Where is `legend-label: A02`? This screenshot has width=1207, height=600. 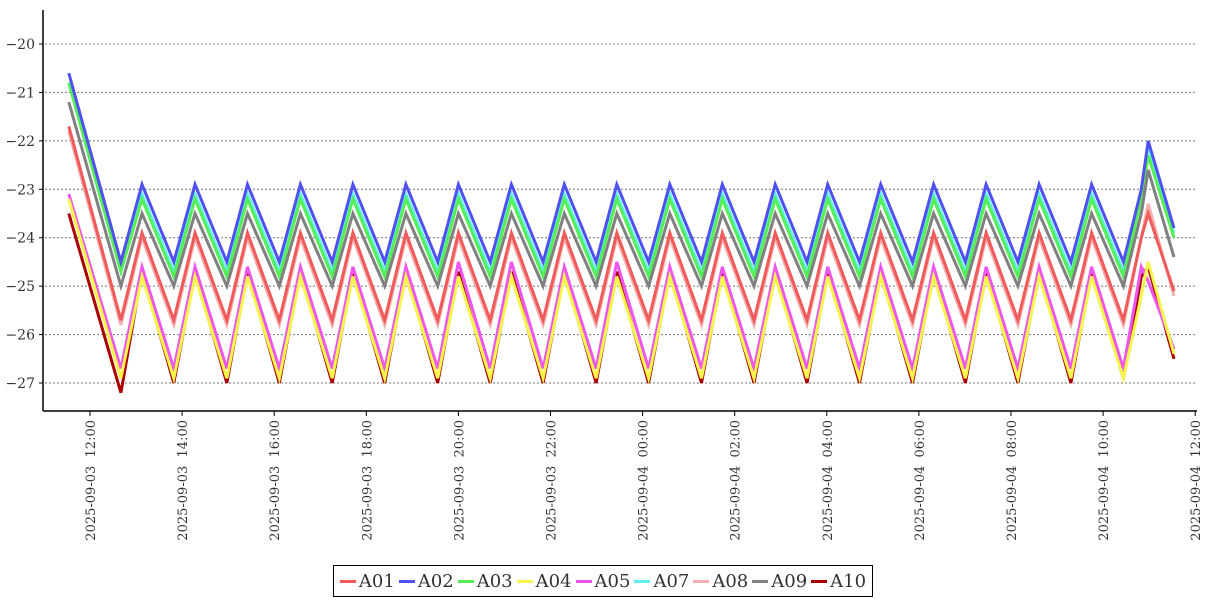 legend-label: A02 is located at coordinates (435, 581).